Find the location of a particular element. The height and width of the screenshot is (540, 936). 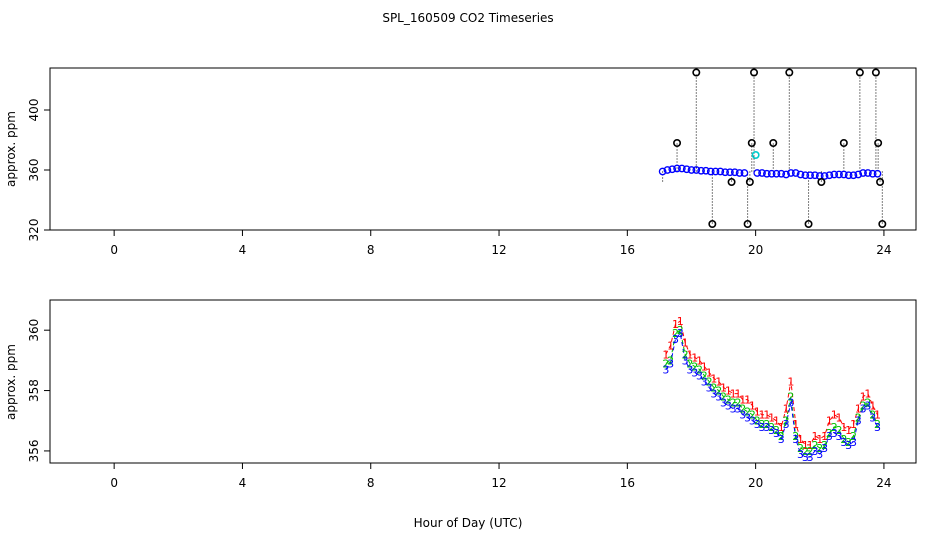

x-axis-label: Hour of Day (UTC) is located at coordinates (468, 523).